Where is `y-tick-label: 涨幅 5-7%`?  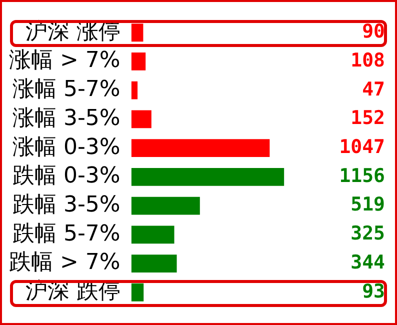 y-tick-label: 涨幅 5-7% is located at coordinates (66, 89).